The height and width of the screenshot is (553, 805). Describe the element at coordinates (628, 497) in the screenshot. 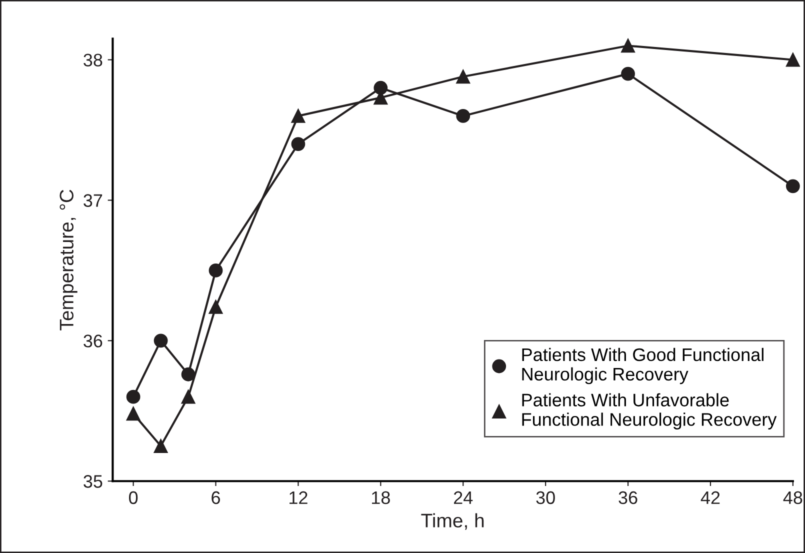

I see `x-tick-label: 36` at that location.